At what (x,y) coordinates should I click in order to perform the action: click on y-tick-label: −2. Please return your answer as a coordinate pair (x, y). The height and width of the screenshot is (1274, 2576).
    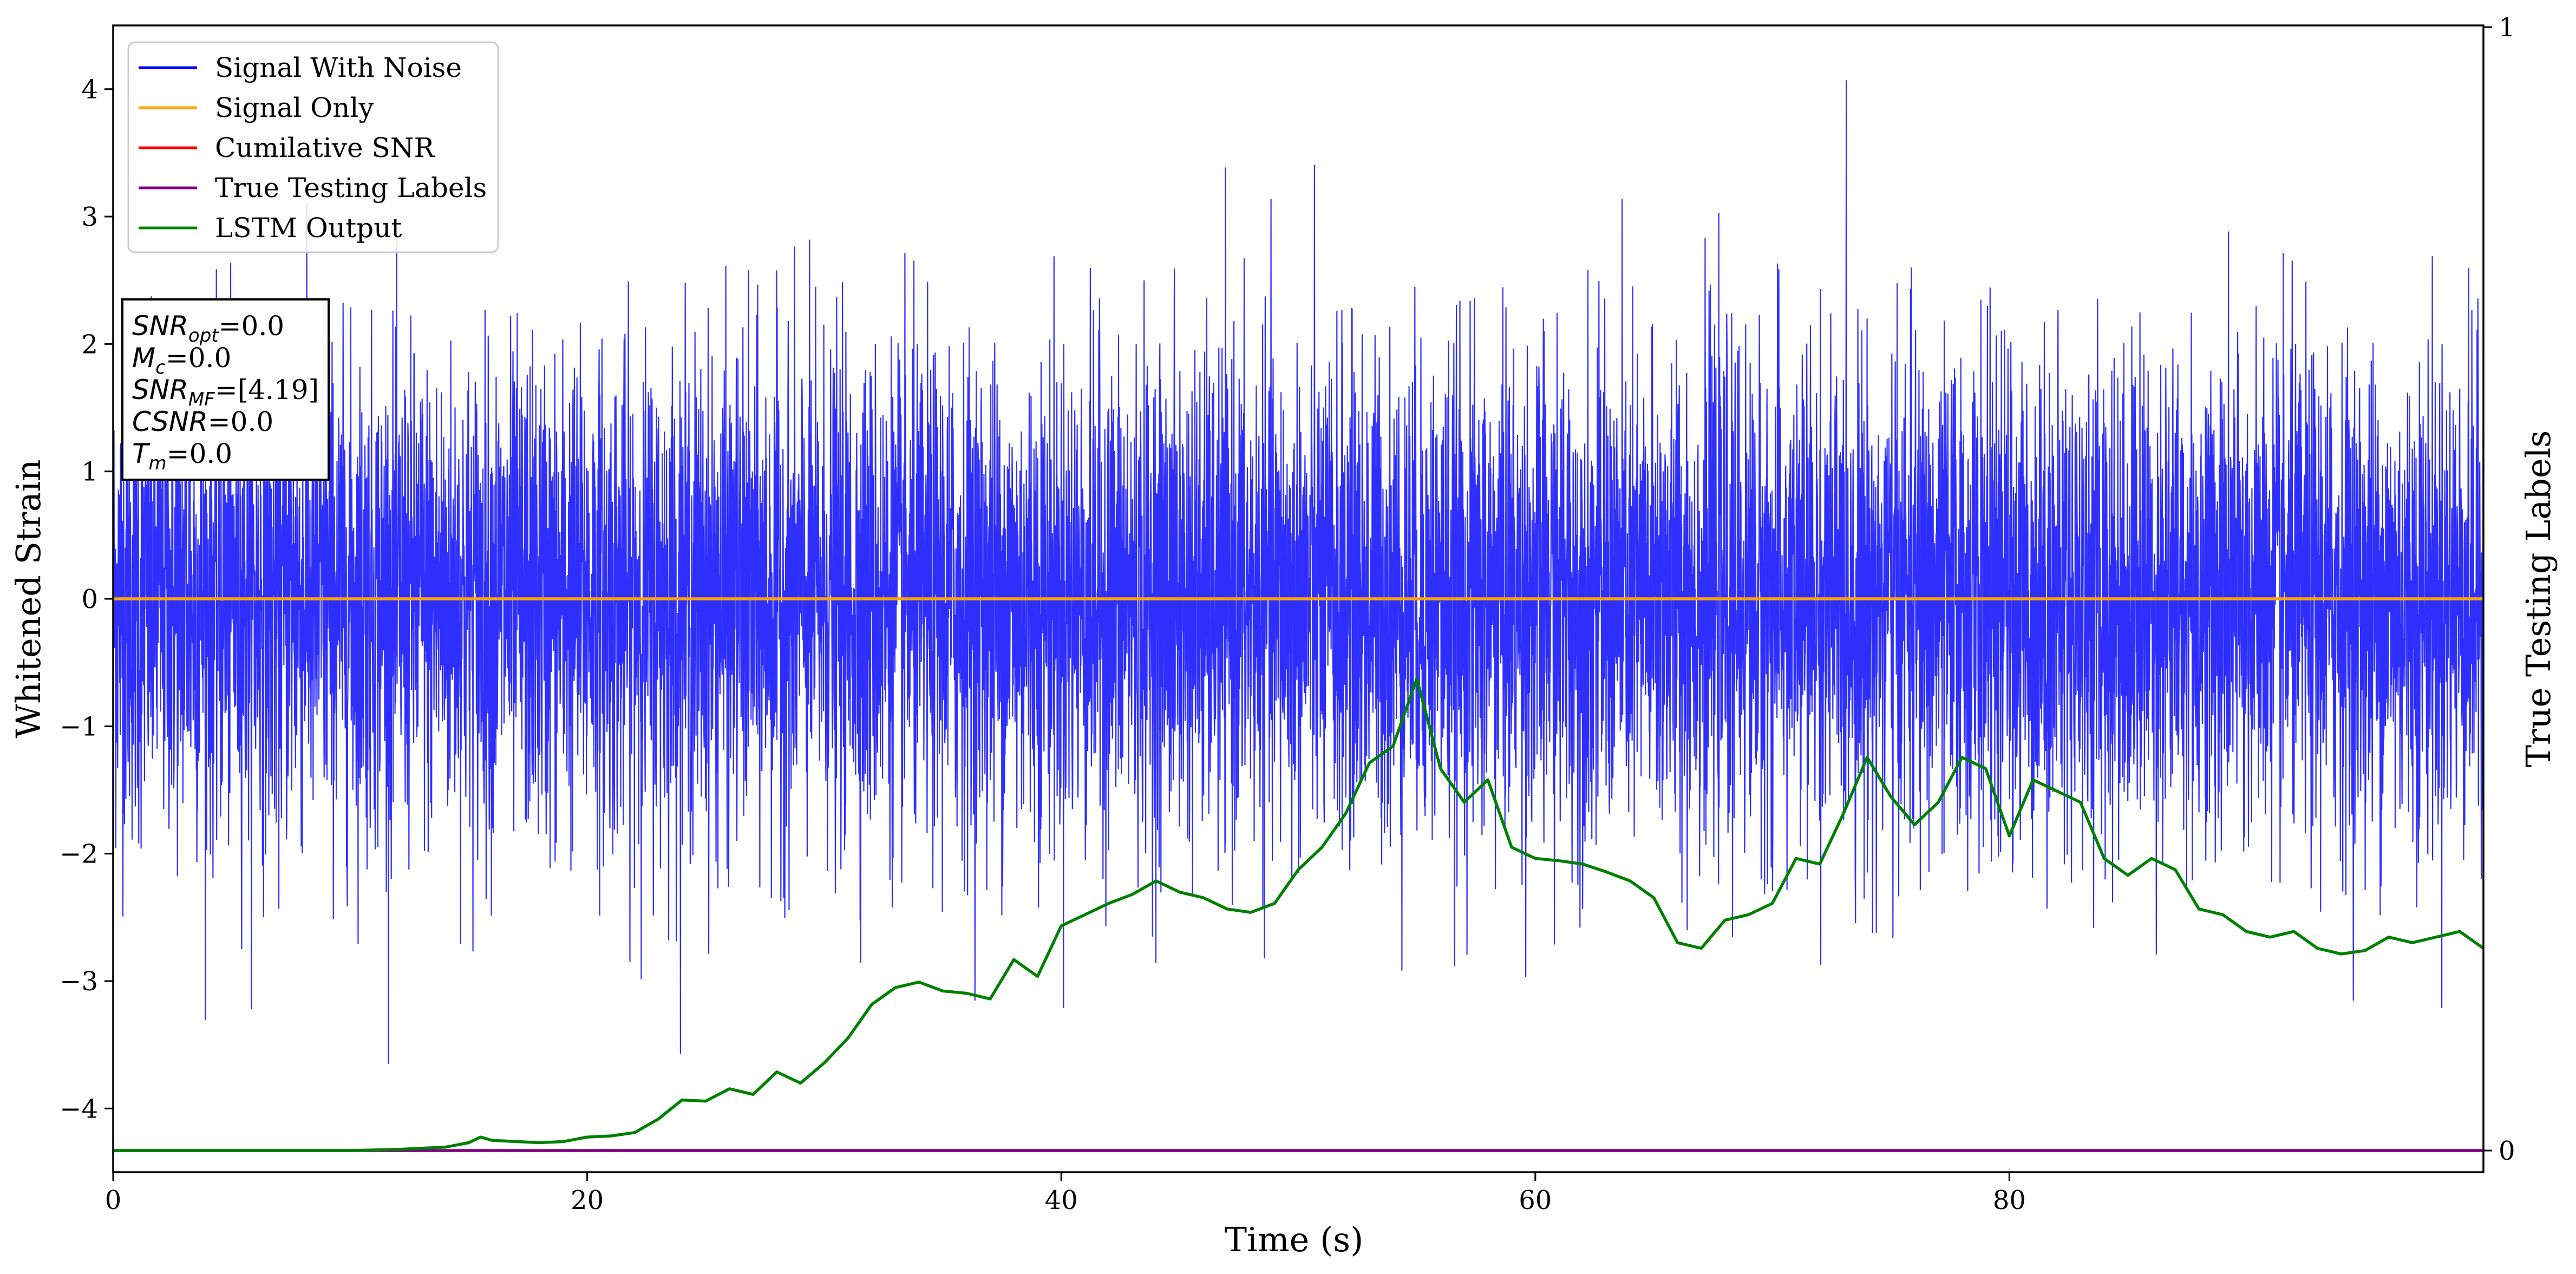
    Looking at the image, I should click on (79, 854).